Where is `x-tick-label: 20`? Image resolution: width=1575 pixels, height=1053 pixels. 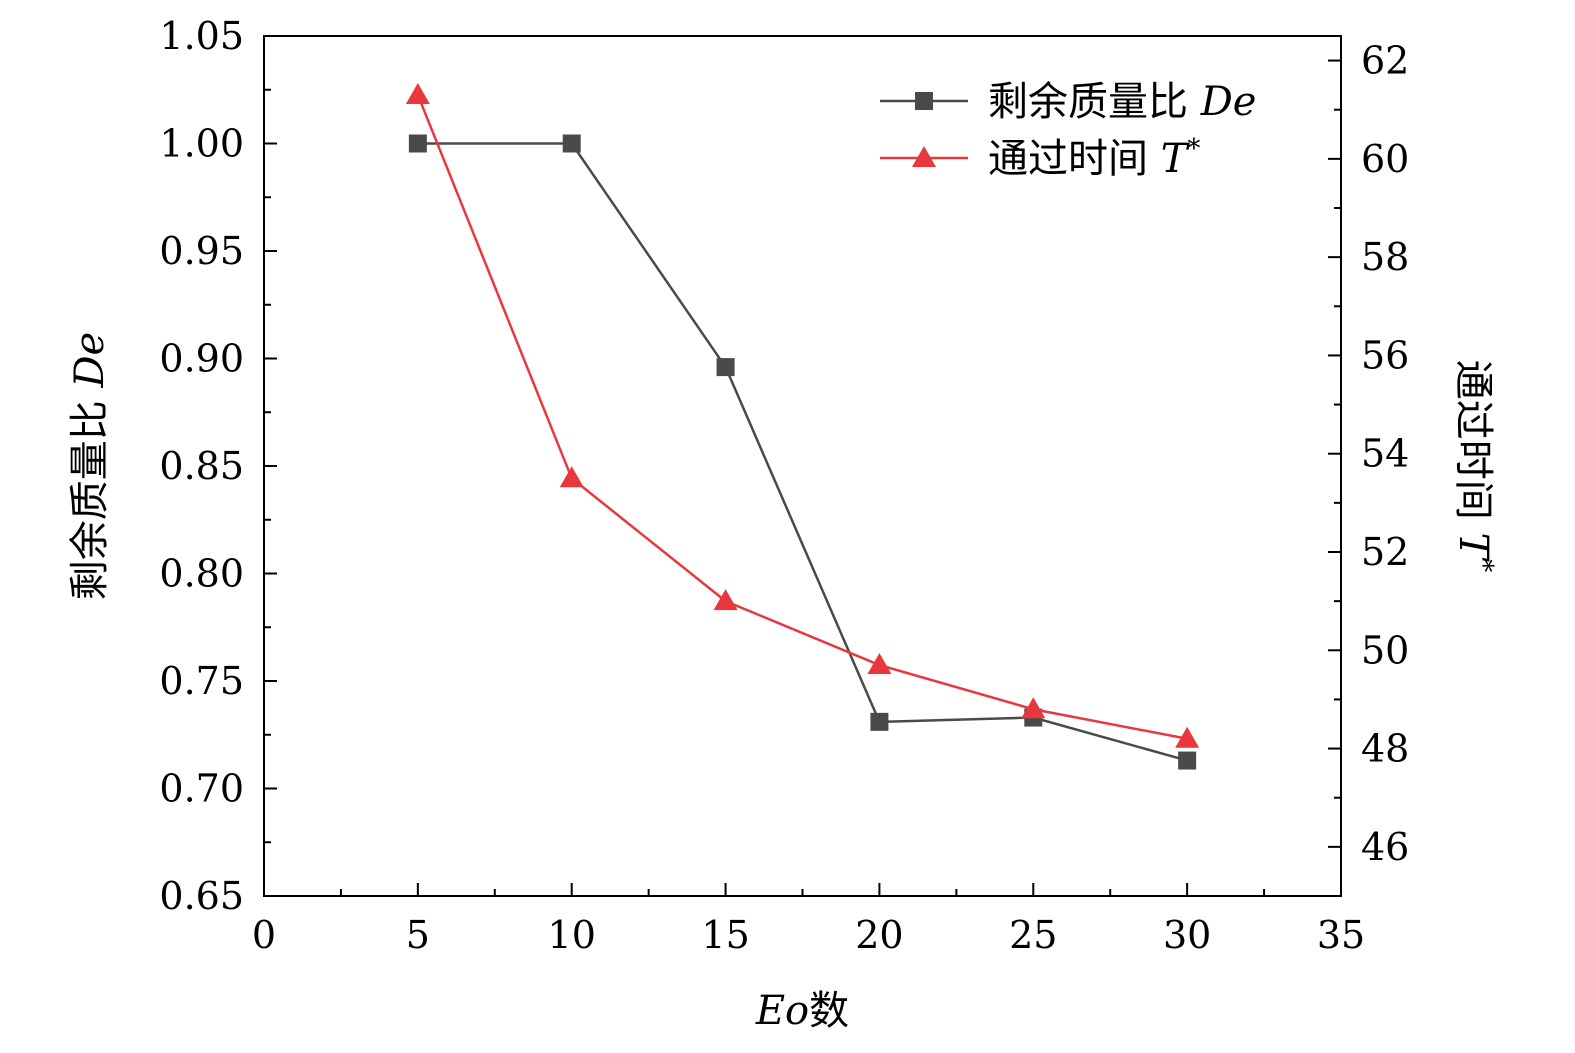 x-tick-label: 20 is located at coordinates (879, 935).